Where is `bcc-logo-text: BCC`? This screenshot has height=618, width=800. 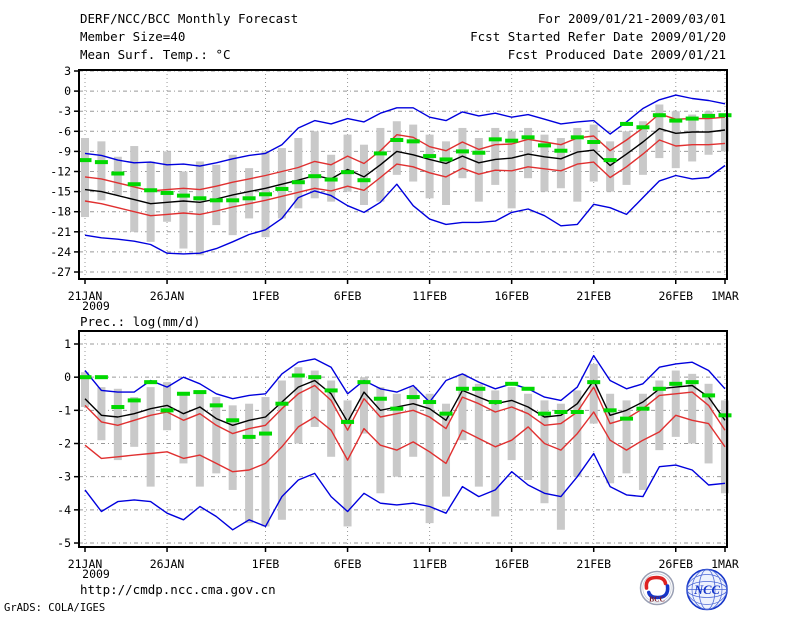 bcc-logo-text: BCC is located at coordinates (657, 599).